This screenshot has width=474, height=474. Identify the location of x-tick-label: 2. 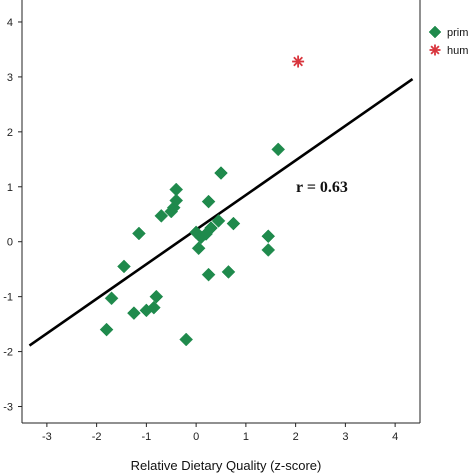
(296, 437).